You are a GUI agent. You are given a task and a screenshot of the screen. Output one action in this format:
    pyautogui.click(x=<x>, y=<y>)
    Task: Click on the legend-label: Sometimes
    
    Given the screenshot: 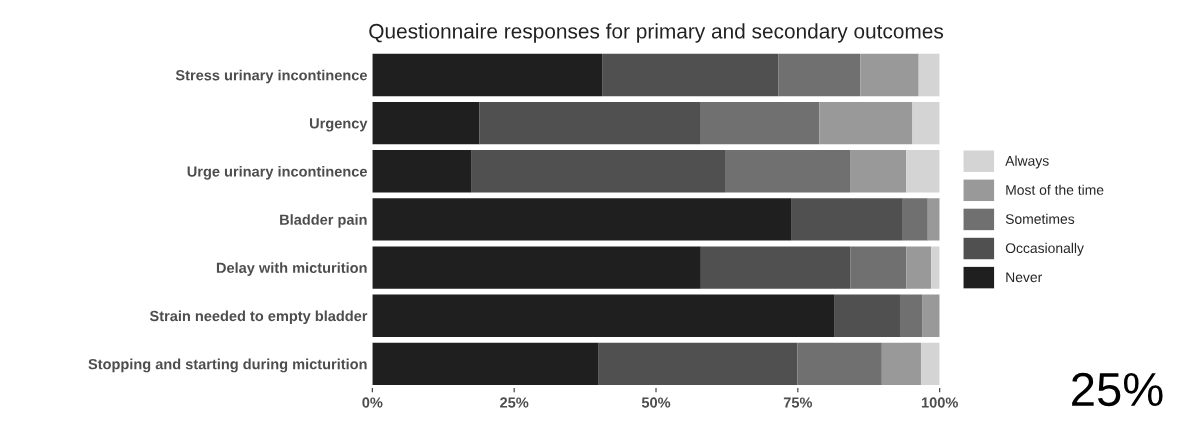 What is the action you would take?
    pyautogui.click(x=1040, y=218)
    